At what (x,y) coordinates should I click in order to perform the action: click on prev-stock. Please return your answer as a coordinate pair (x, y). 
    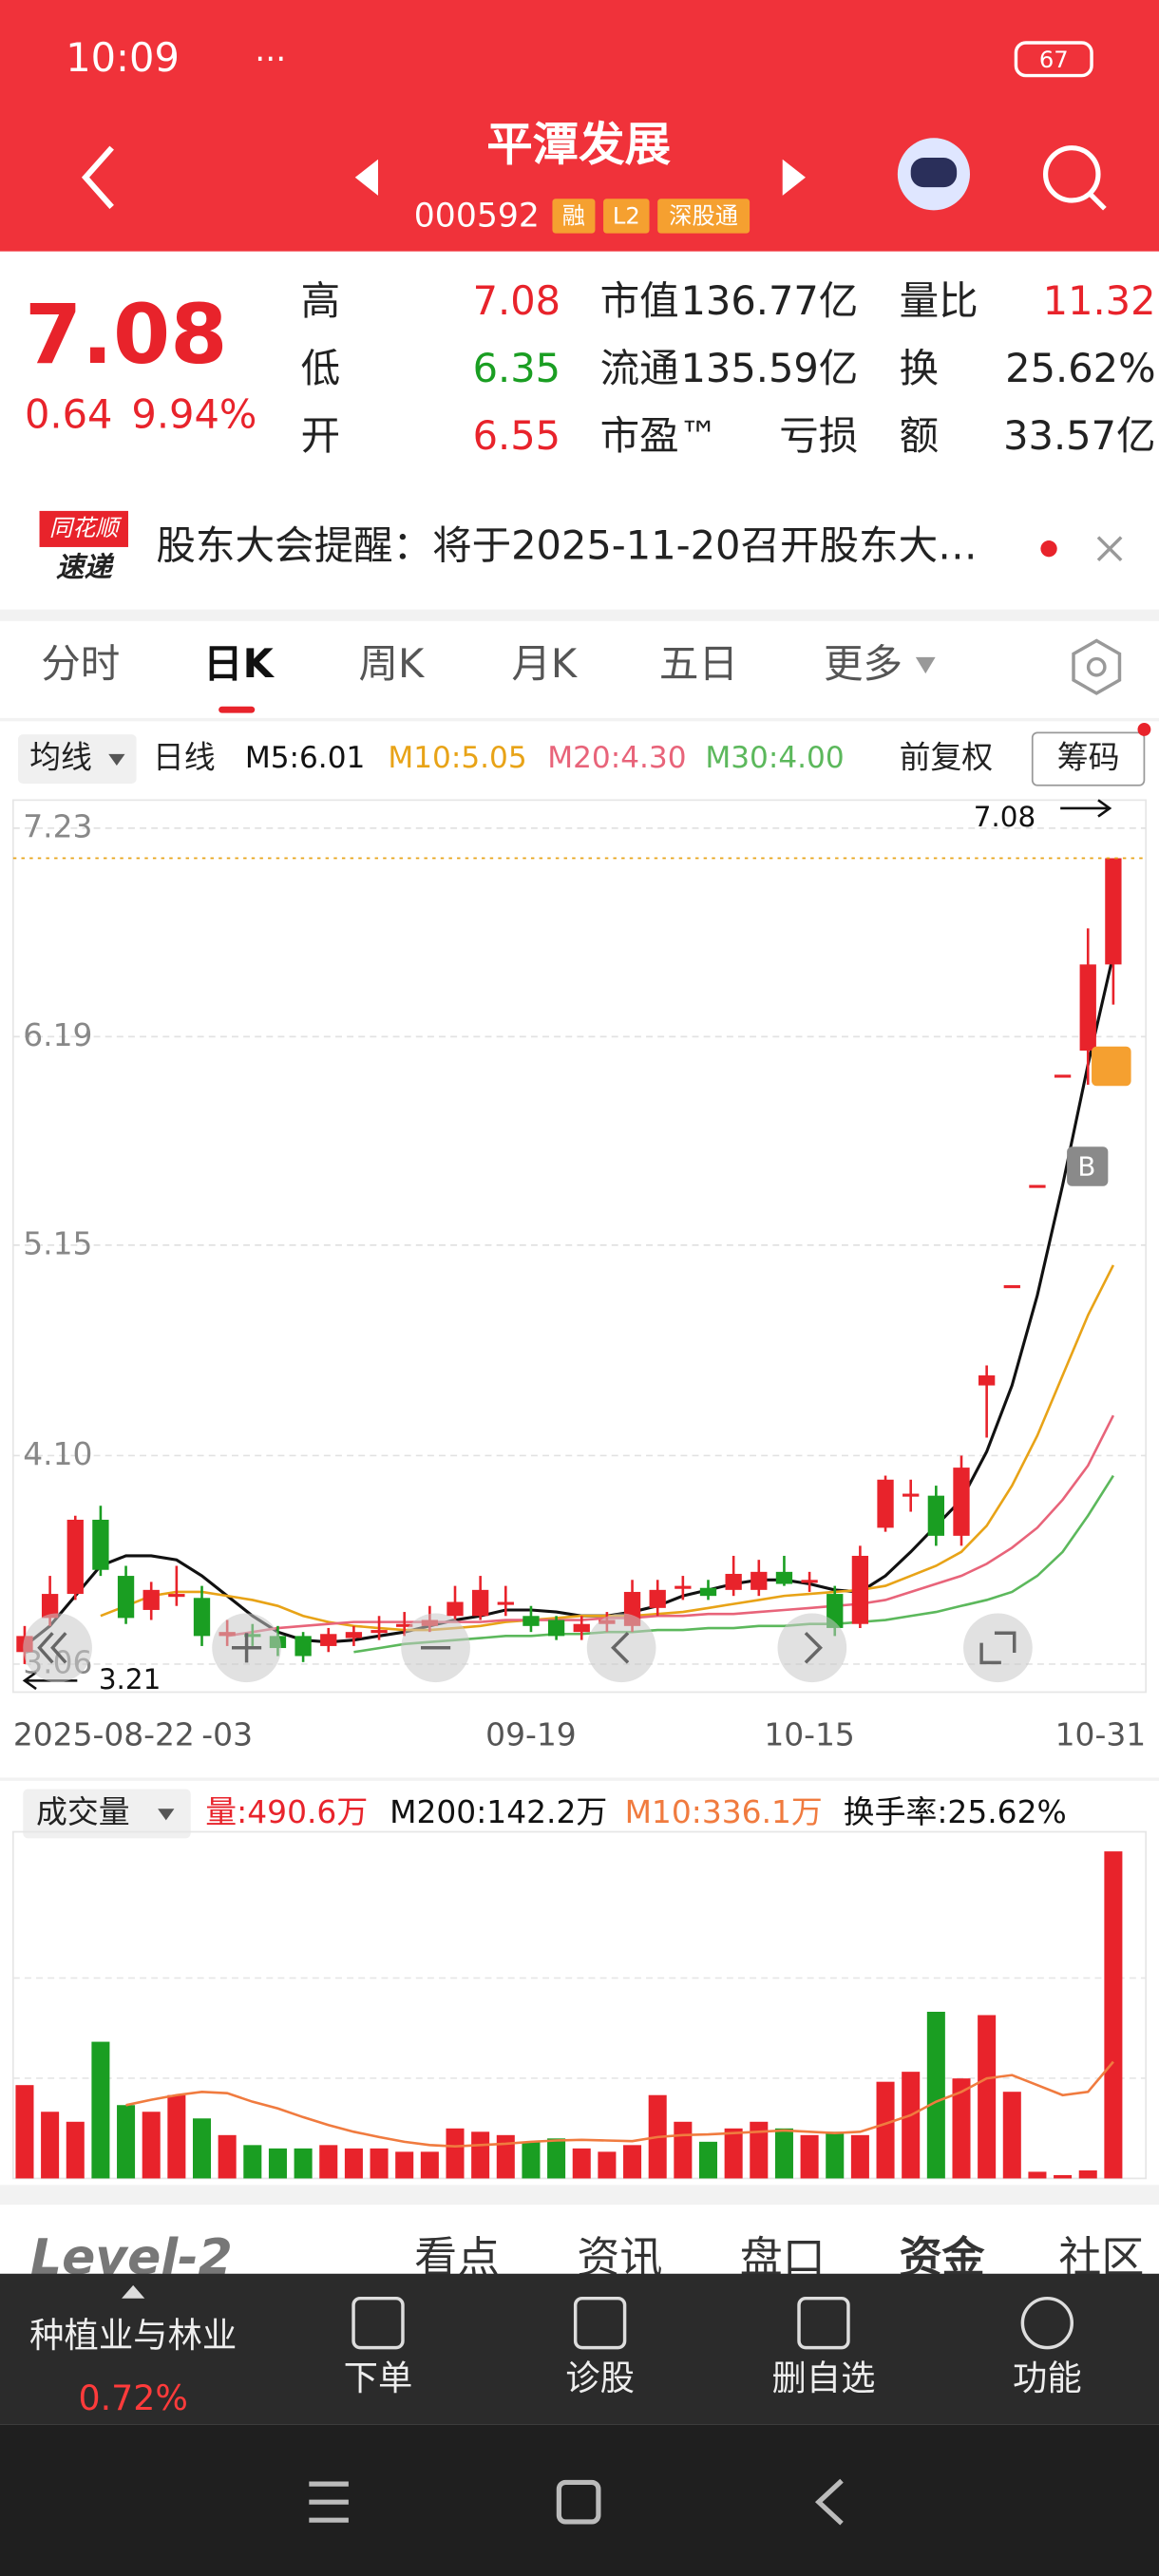
    Looking at the image, I should click on (366, 177).